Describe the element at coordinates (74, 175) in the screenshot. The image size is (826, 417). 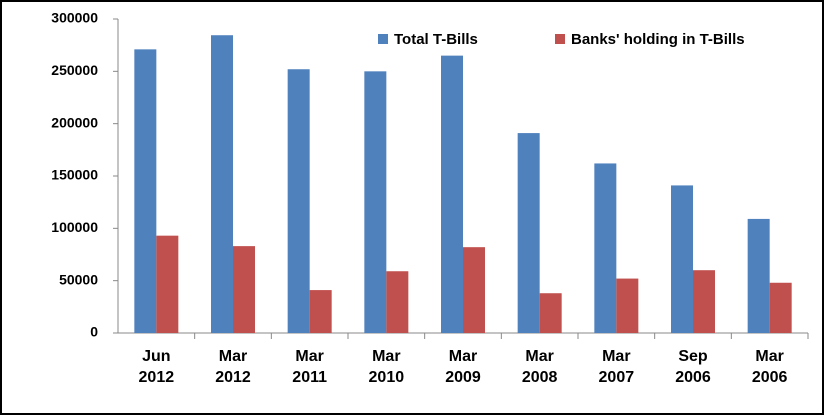
I see `y-tick-label: 150000` at that location.